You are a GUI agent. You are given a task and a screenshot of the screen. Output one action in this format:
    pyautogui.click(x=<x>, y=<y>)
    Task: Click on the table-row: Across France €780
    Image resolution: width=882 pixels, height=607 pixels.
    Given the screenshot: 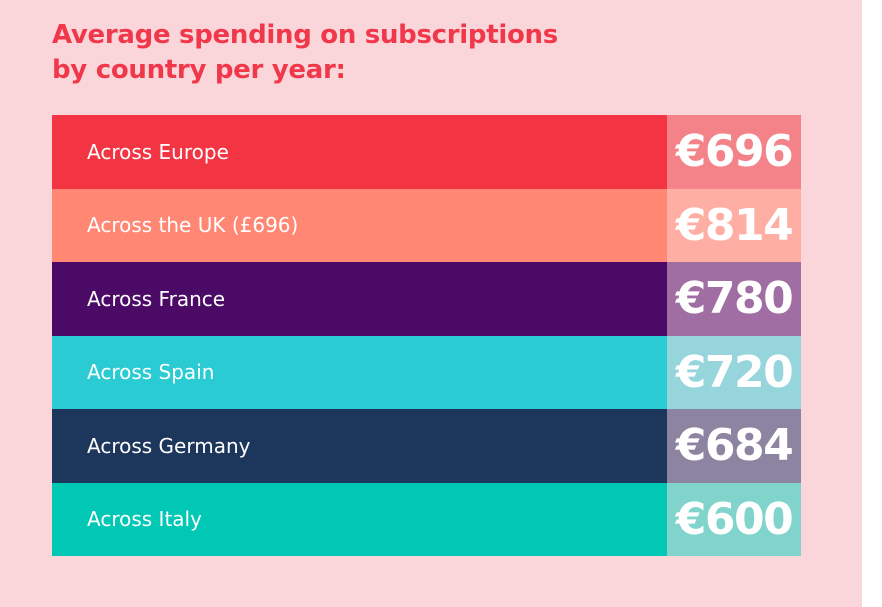 What is the action you would take?
    pyautogui.click(x=426, y=299)
    